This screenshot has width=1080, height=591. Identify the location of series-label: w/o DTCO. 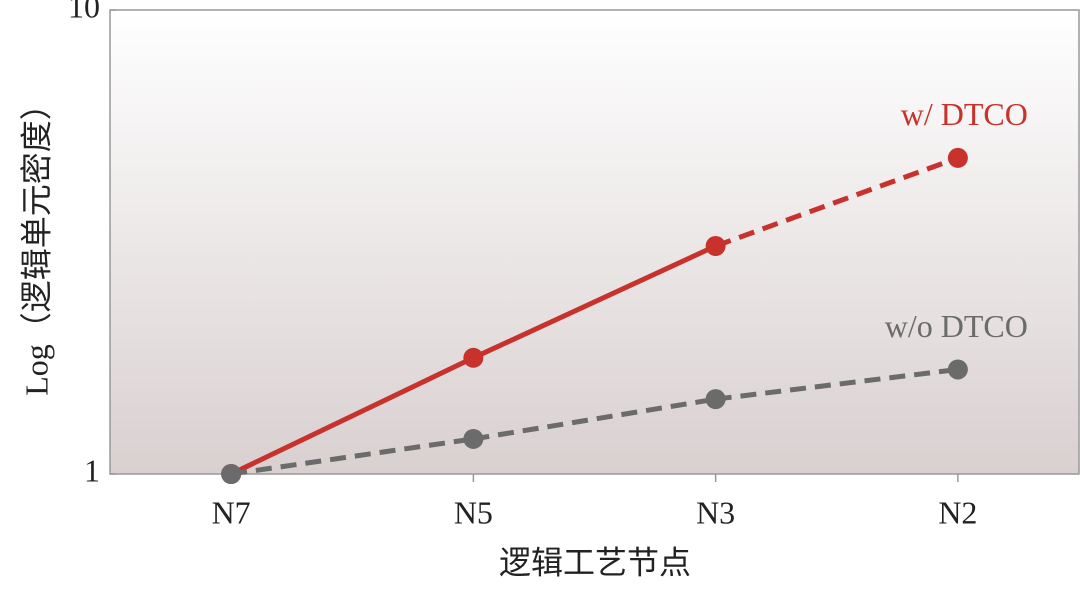
(956, 326).